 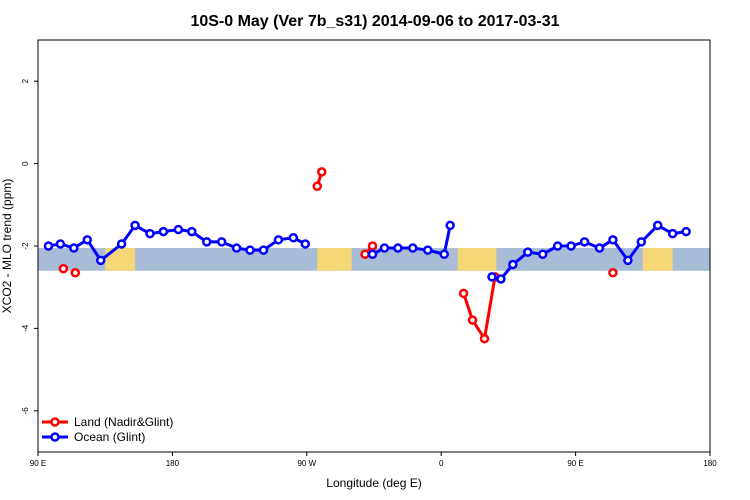 I want to click on y-tick-label: 0, so click(x=25, y=163).